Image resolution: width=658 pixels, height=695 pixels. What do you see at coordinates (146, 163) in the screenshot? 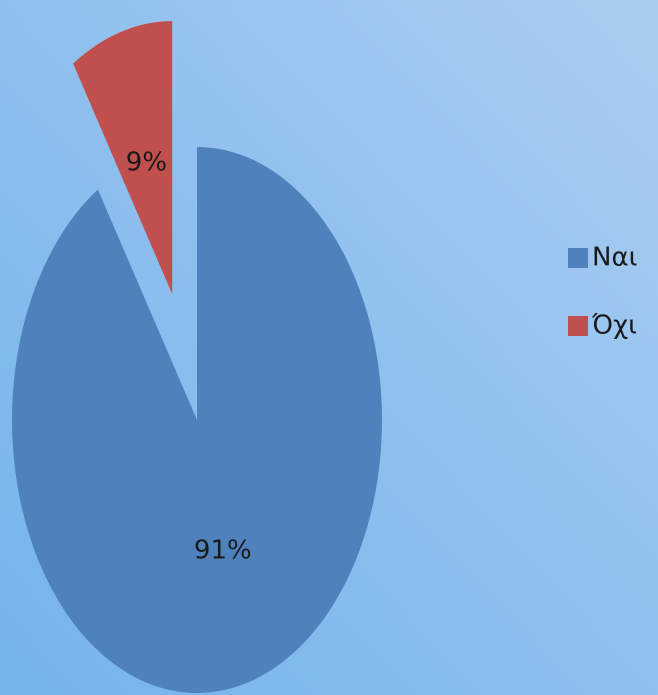
I see `data-label: 9%` at bounding box center [146, 163].